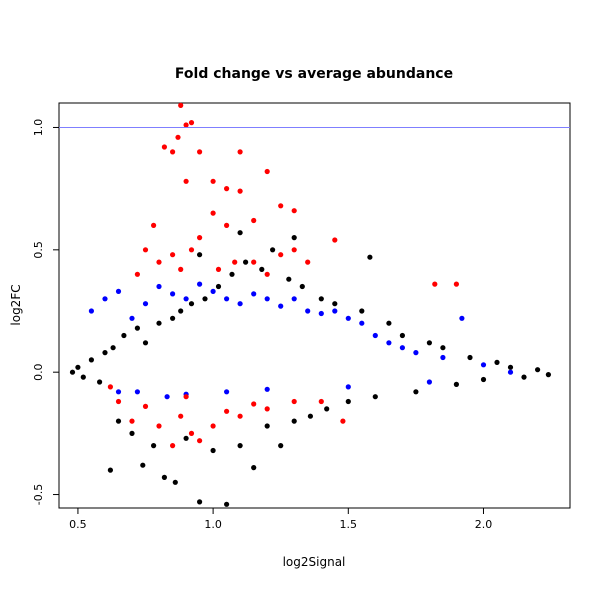  What do you see at coordinates (38, 372) in the screenshot?
I see `y-tick-label: 0.0` at bounding box center [38, 372].